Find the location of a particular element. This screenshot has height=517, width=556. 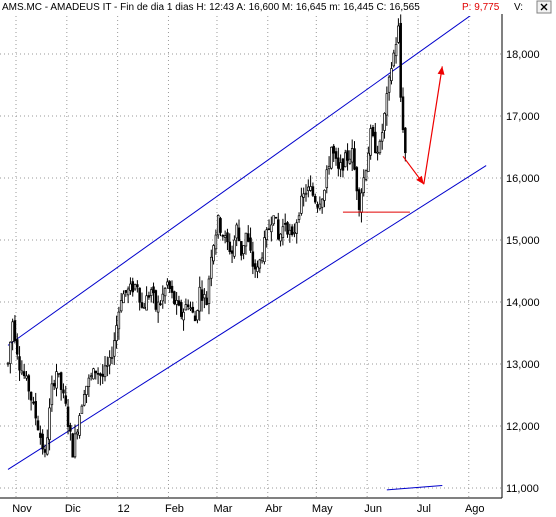

arrow-head is located at coordinates (441, 70).